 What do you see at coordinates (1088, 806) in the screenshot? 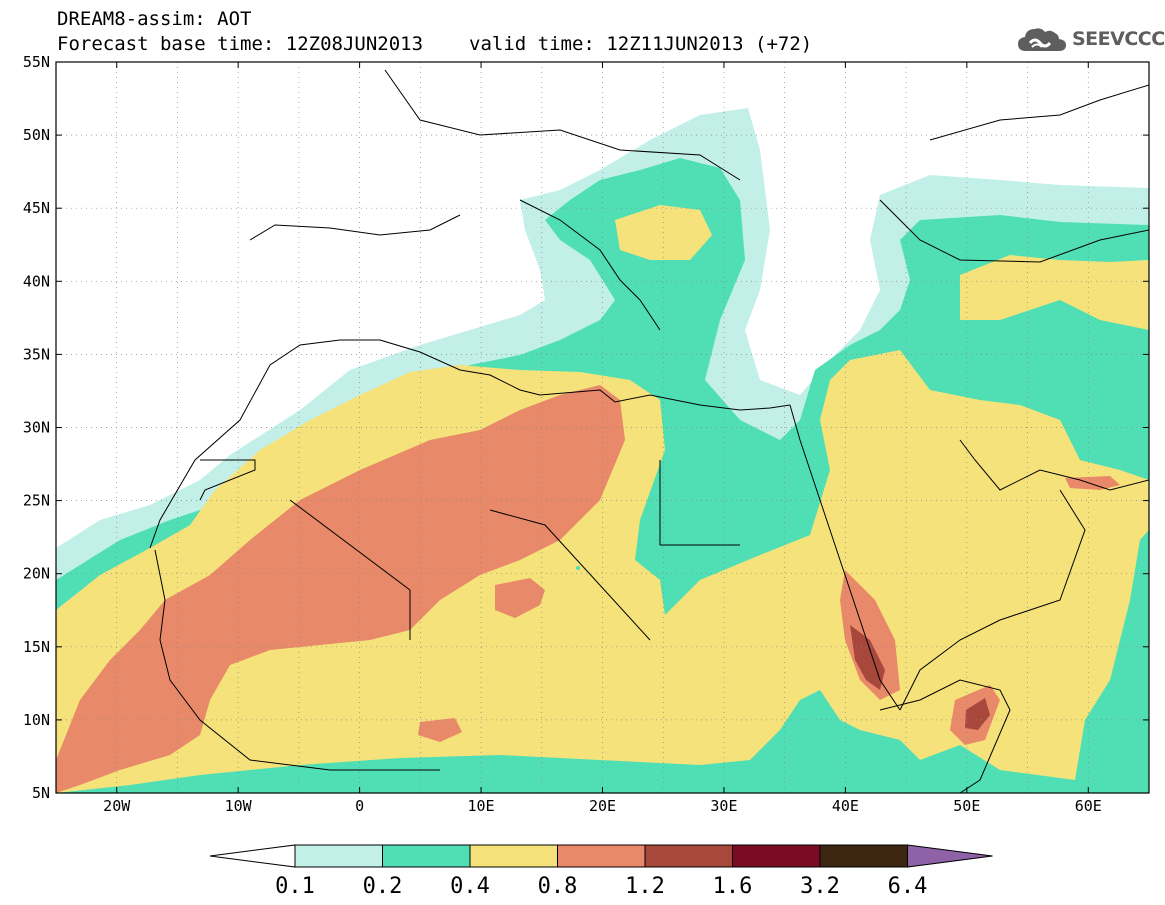
I see `lon-tick-label: 60E` at bounding box center [1088, 806].